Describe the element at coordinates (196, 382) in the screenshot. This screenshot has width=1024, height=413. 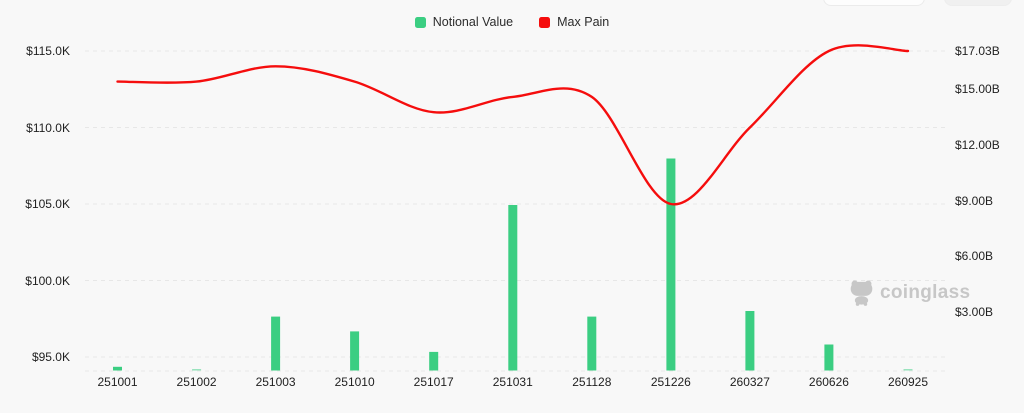
I see `x-tick-251002: 251002` at that location.